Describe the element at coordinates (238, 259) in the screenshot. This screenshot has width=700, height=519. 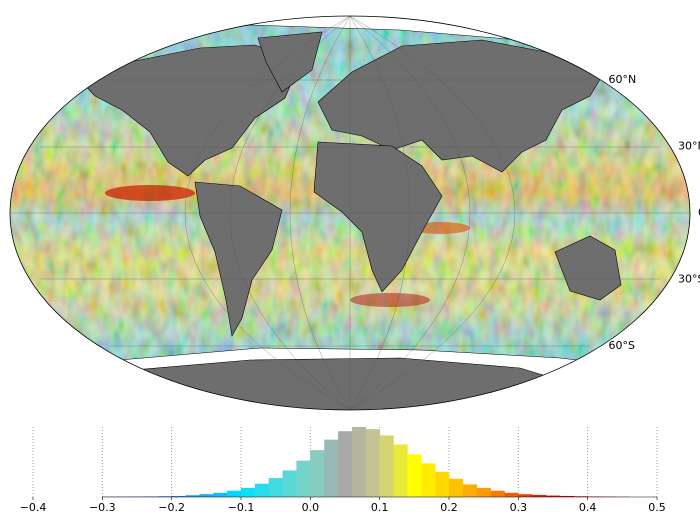
I see `south-america` at that location.